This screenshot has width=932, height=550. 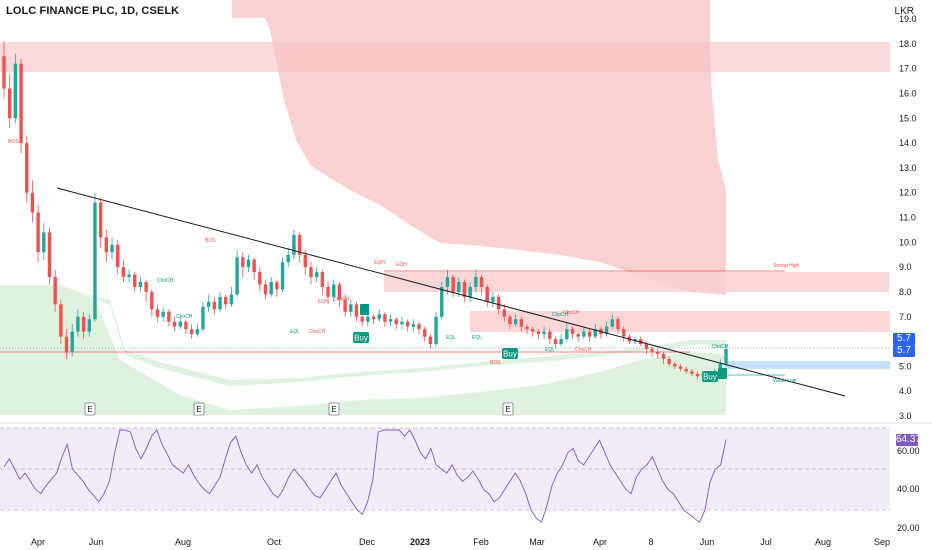 I want to click on rsi-tick-label: 40.00, so click(x=908, y=489).